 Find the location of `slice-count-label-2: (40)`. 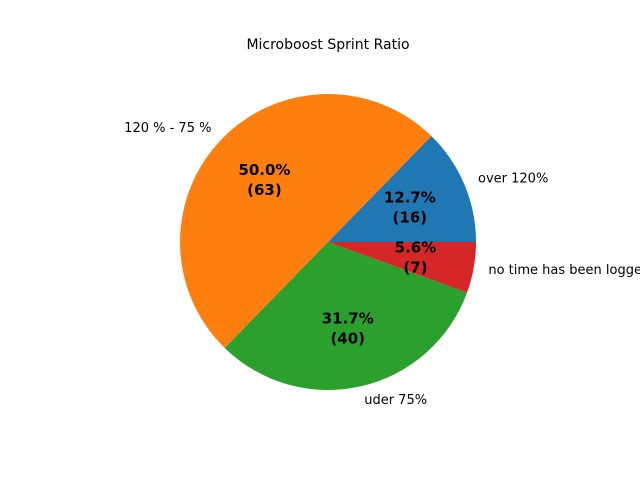

slice-count-label-2: (40) is located at coordinates (347, 339).